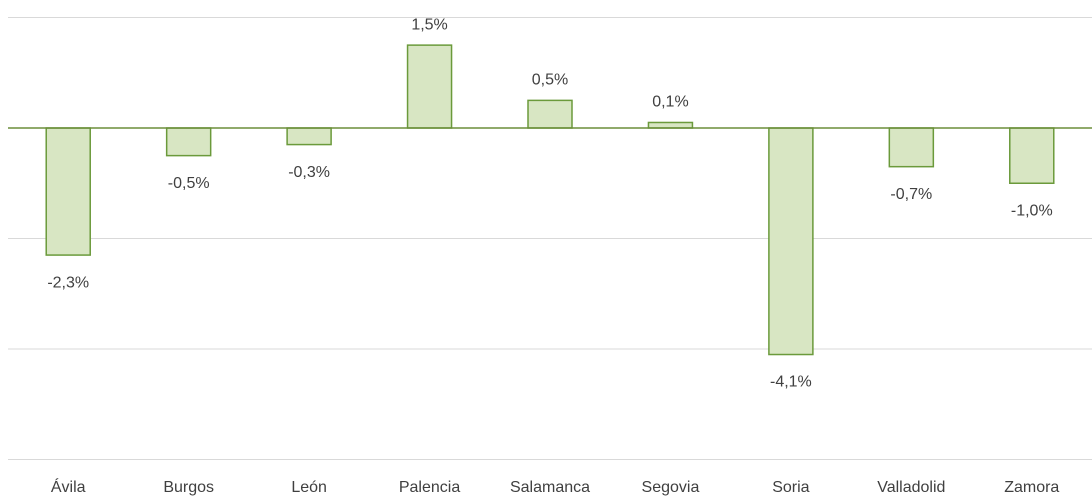 Image resolution: width=1092 pixels, height=500 pixels. Describe the element at coordinates (68, 486) in the screenshot. I see `x-tick-label: Ávila` at that location.